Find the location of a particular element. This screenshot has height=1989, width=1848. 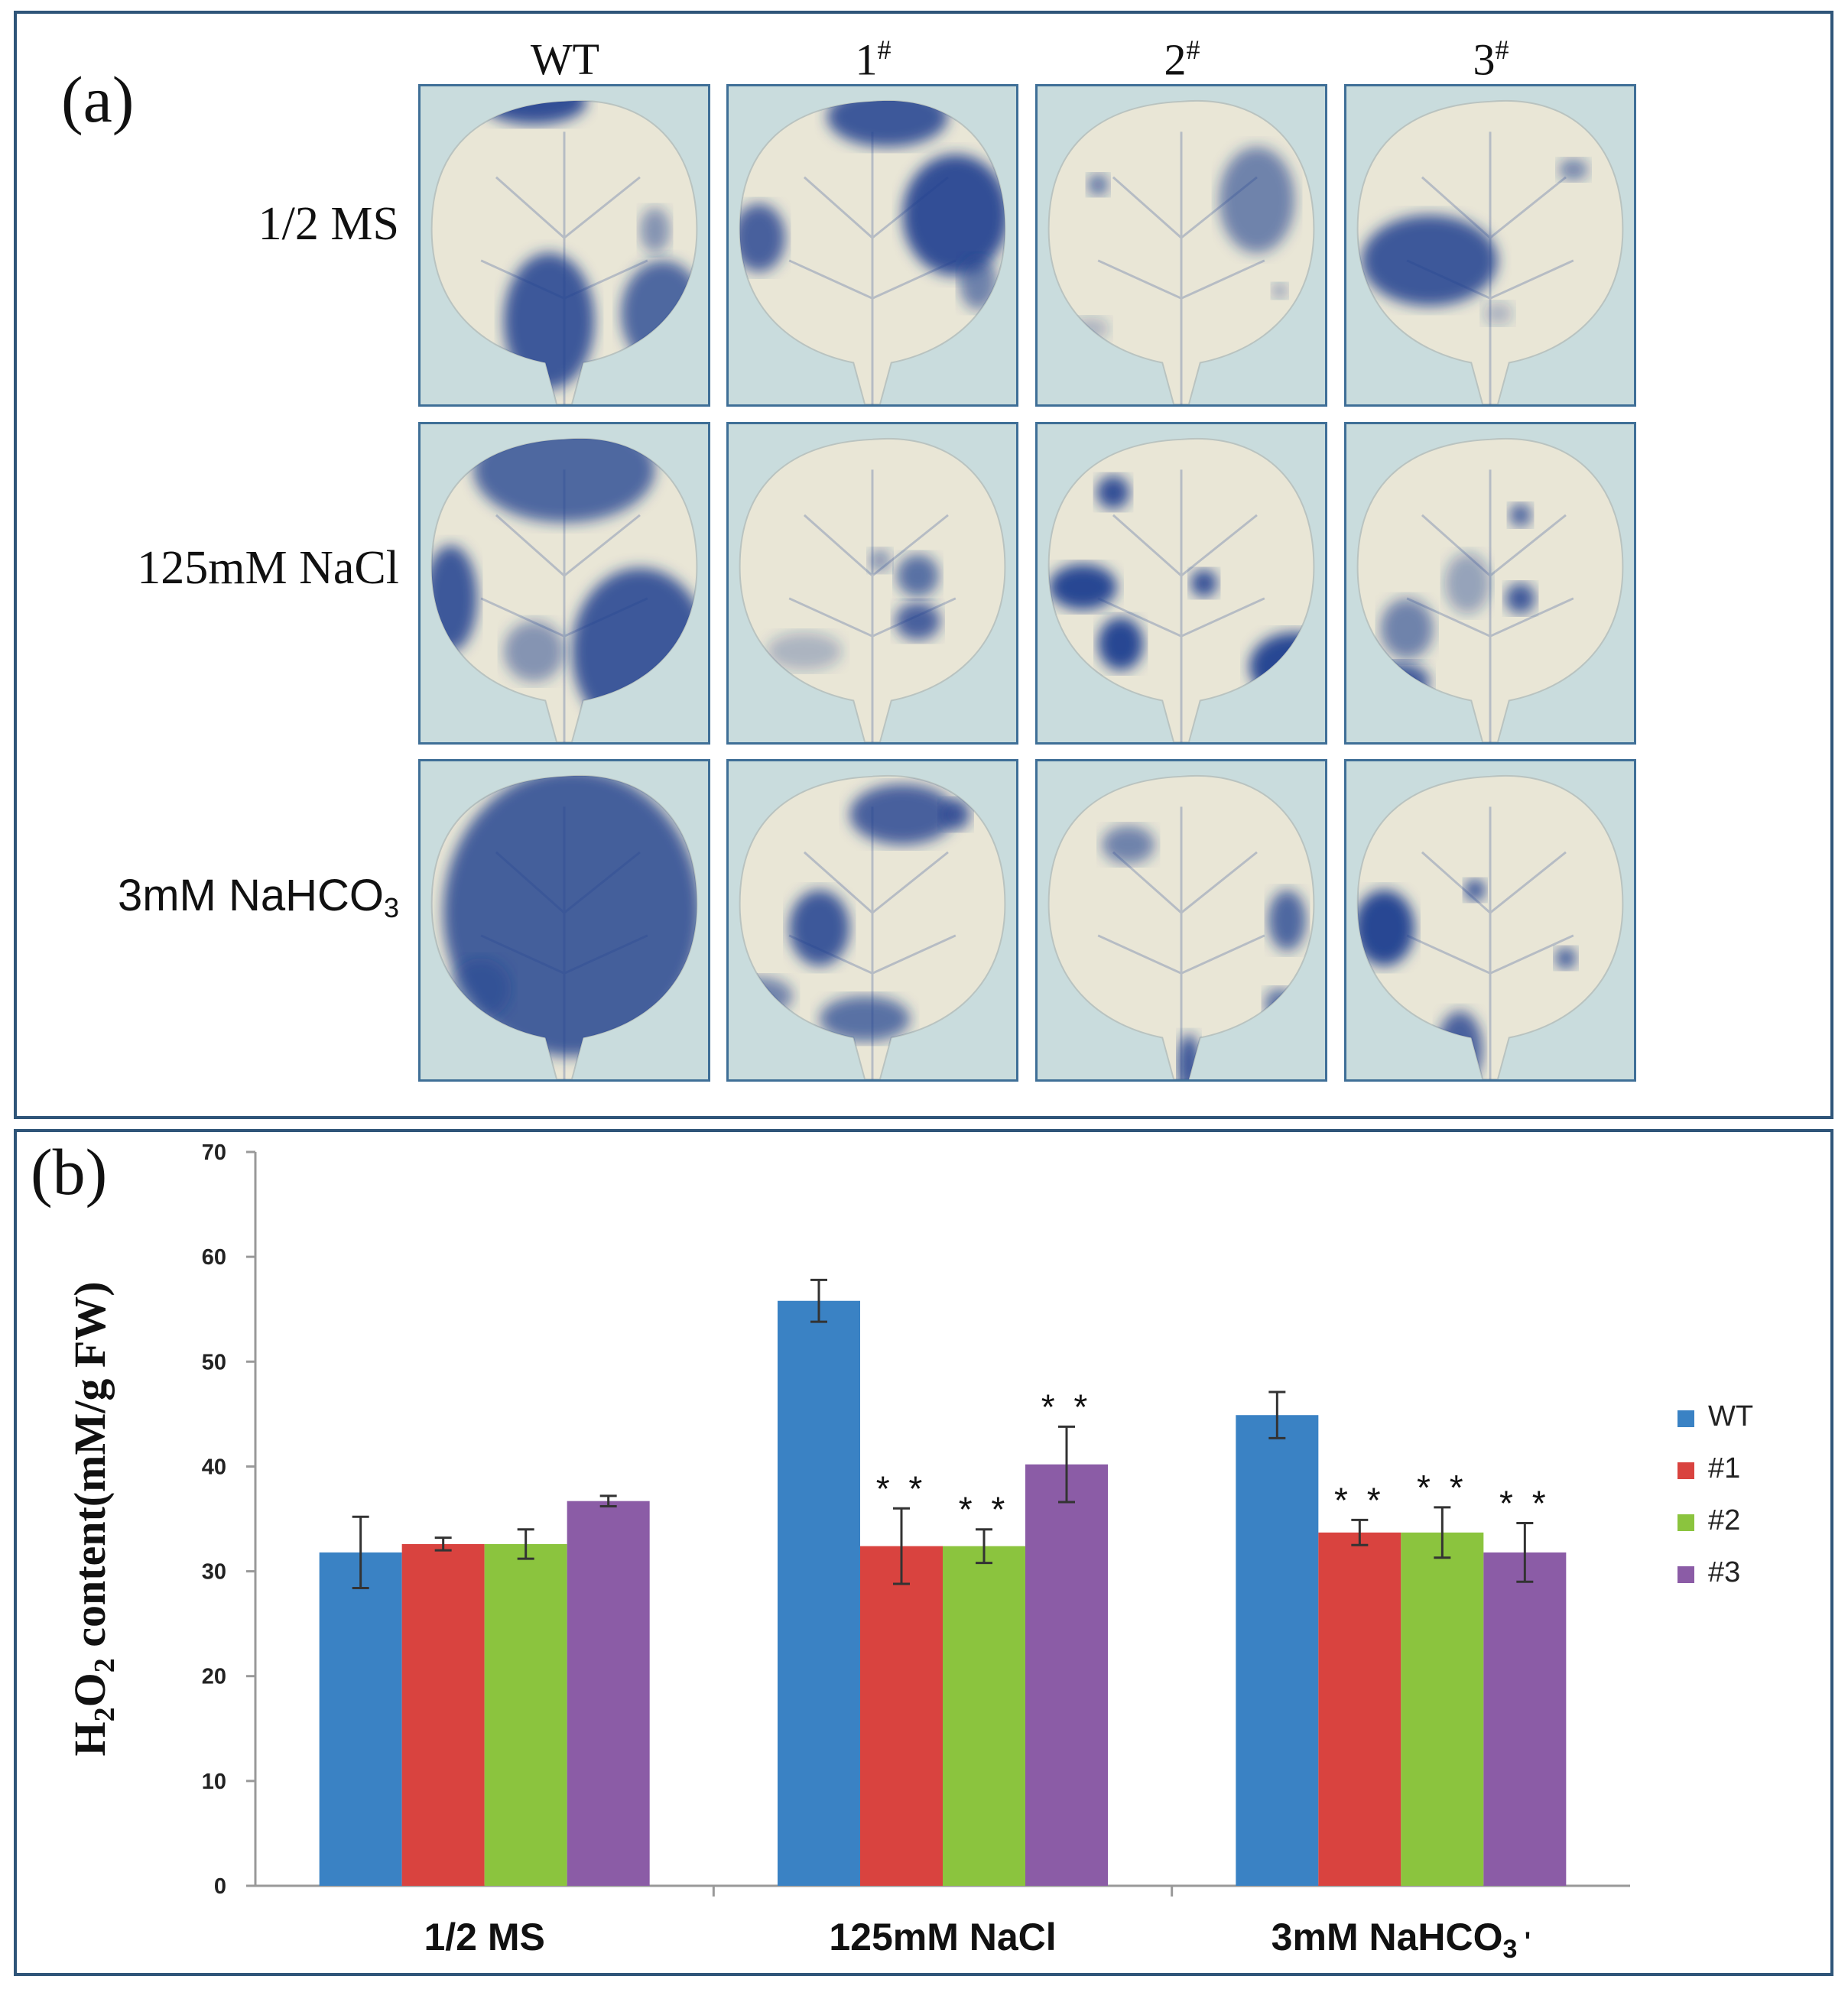

x-category-label-suffix: ' is located at coordinates (1524, 1941).